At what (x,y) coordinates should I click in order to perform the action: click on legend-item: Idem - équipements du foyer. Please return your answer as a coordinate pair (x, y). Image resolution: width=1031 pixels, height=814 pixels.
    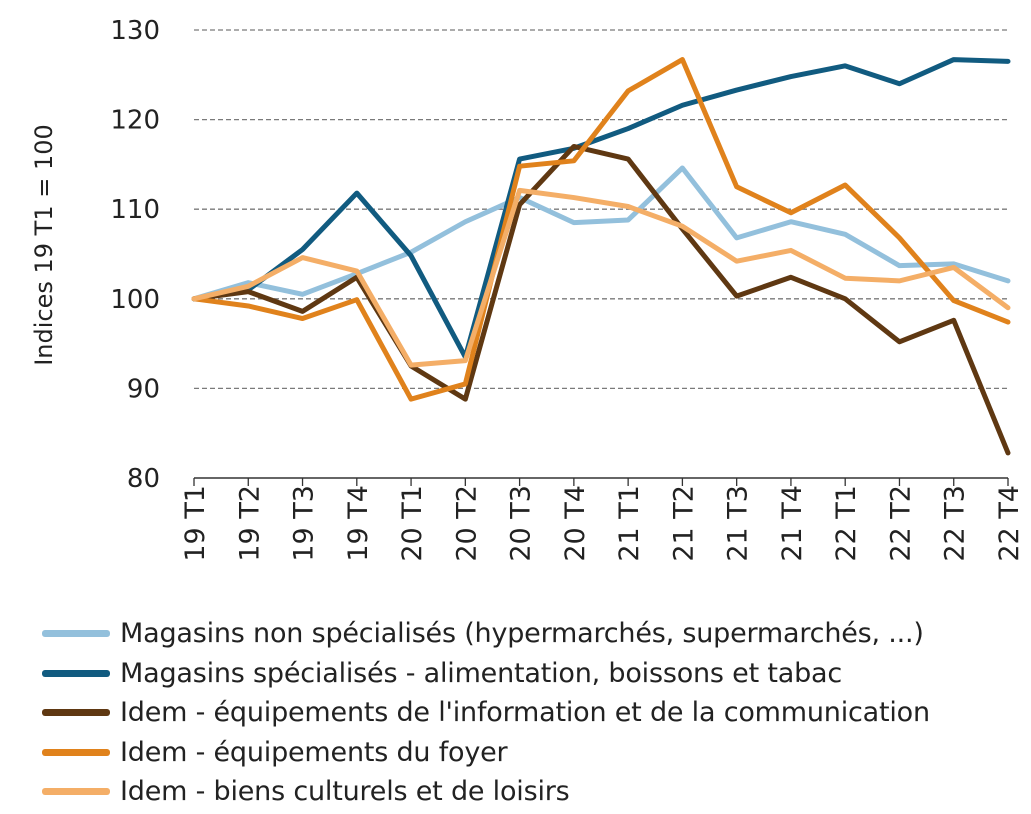
    Looking at the image, I should click on (486, 753).